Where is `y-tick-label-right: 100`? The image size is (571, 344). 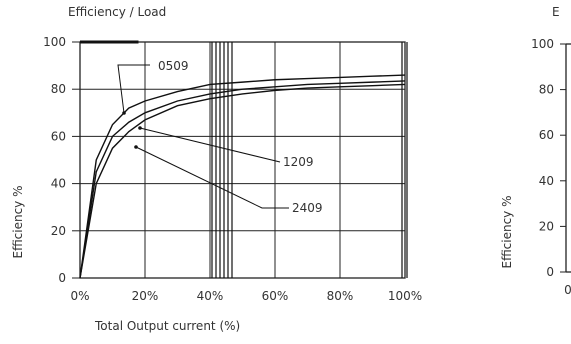 y-tick-label-right: 100 is located at coordinates (542, 44).